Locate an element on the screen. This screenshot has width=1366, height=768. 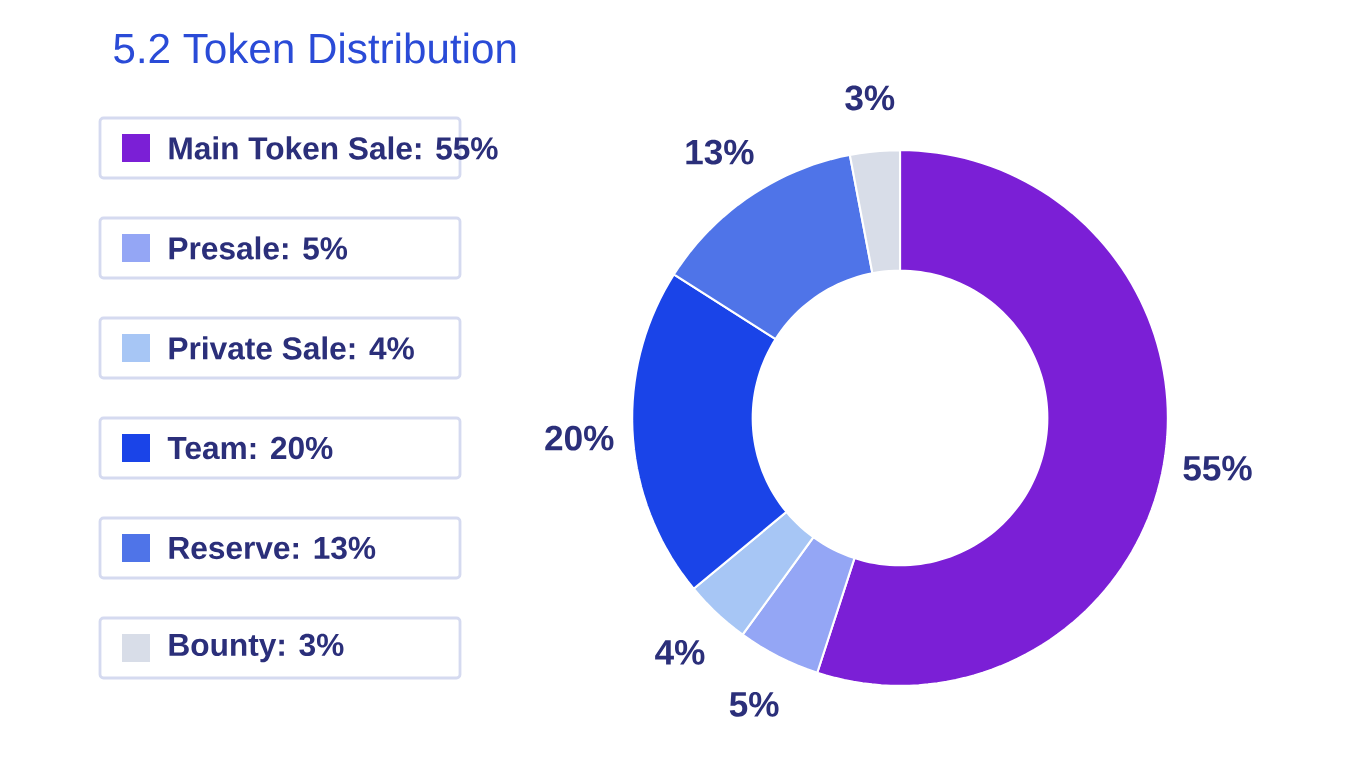
legend-label: Team: 20% is located at coordinates (250, 448).